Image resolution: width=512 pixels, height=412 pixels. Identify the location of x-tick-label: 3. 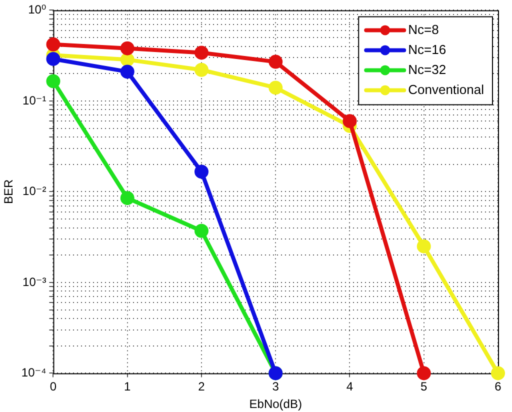
(276, 387).